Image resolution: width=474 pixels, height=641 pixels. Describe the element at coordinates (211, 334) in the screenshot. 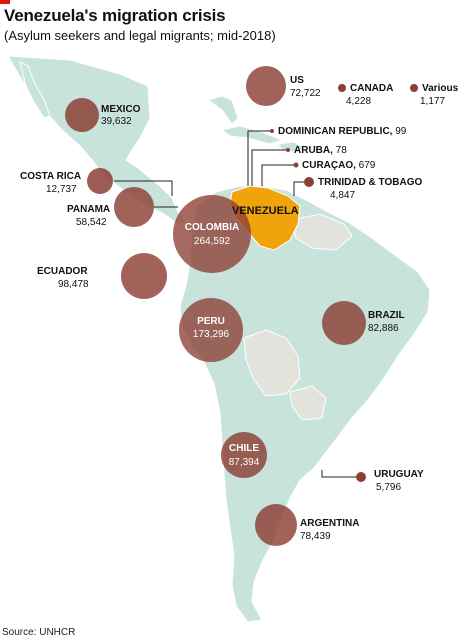

I see `label-peru-value: 173,296` at that location.